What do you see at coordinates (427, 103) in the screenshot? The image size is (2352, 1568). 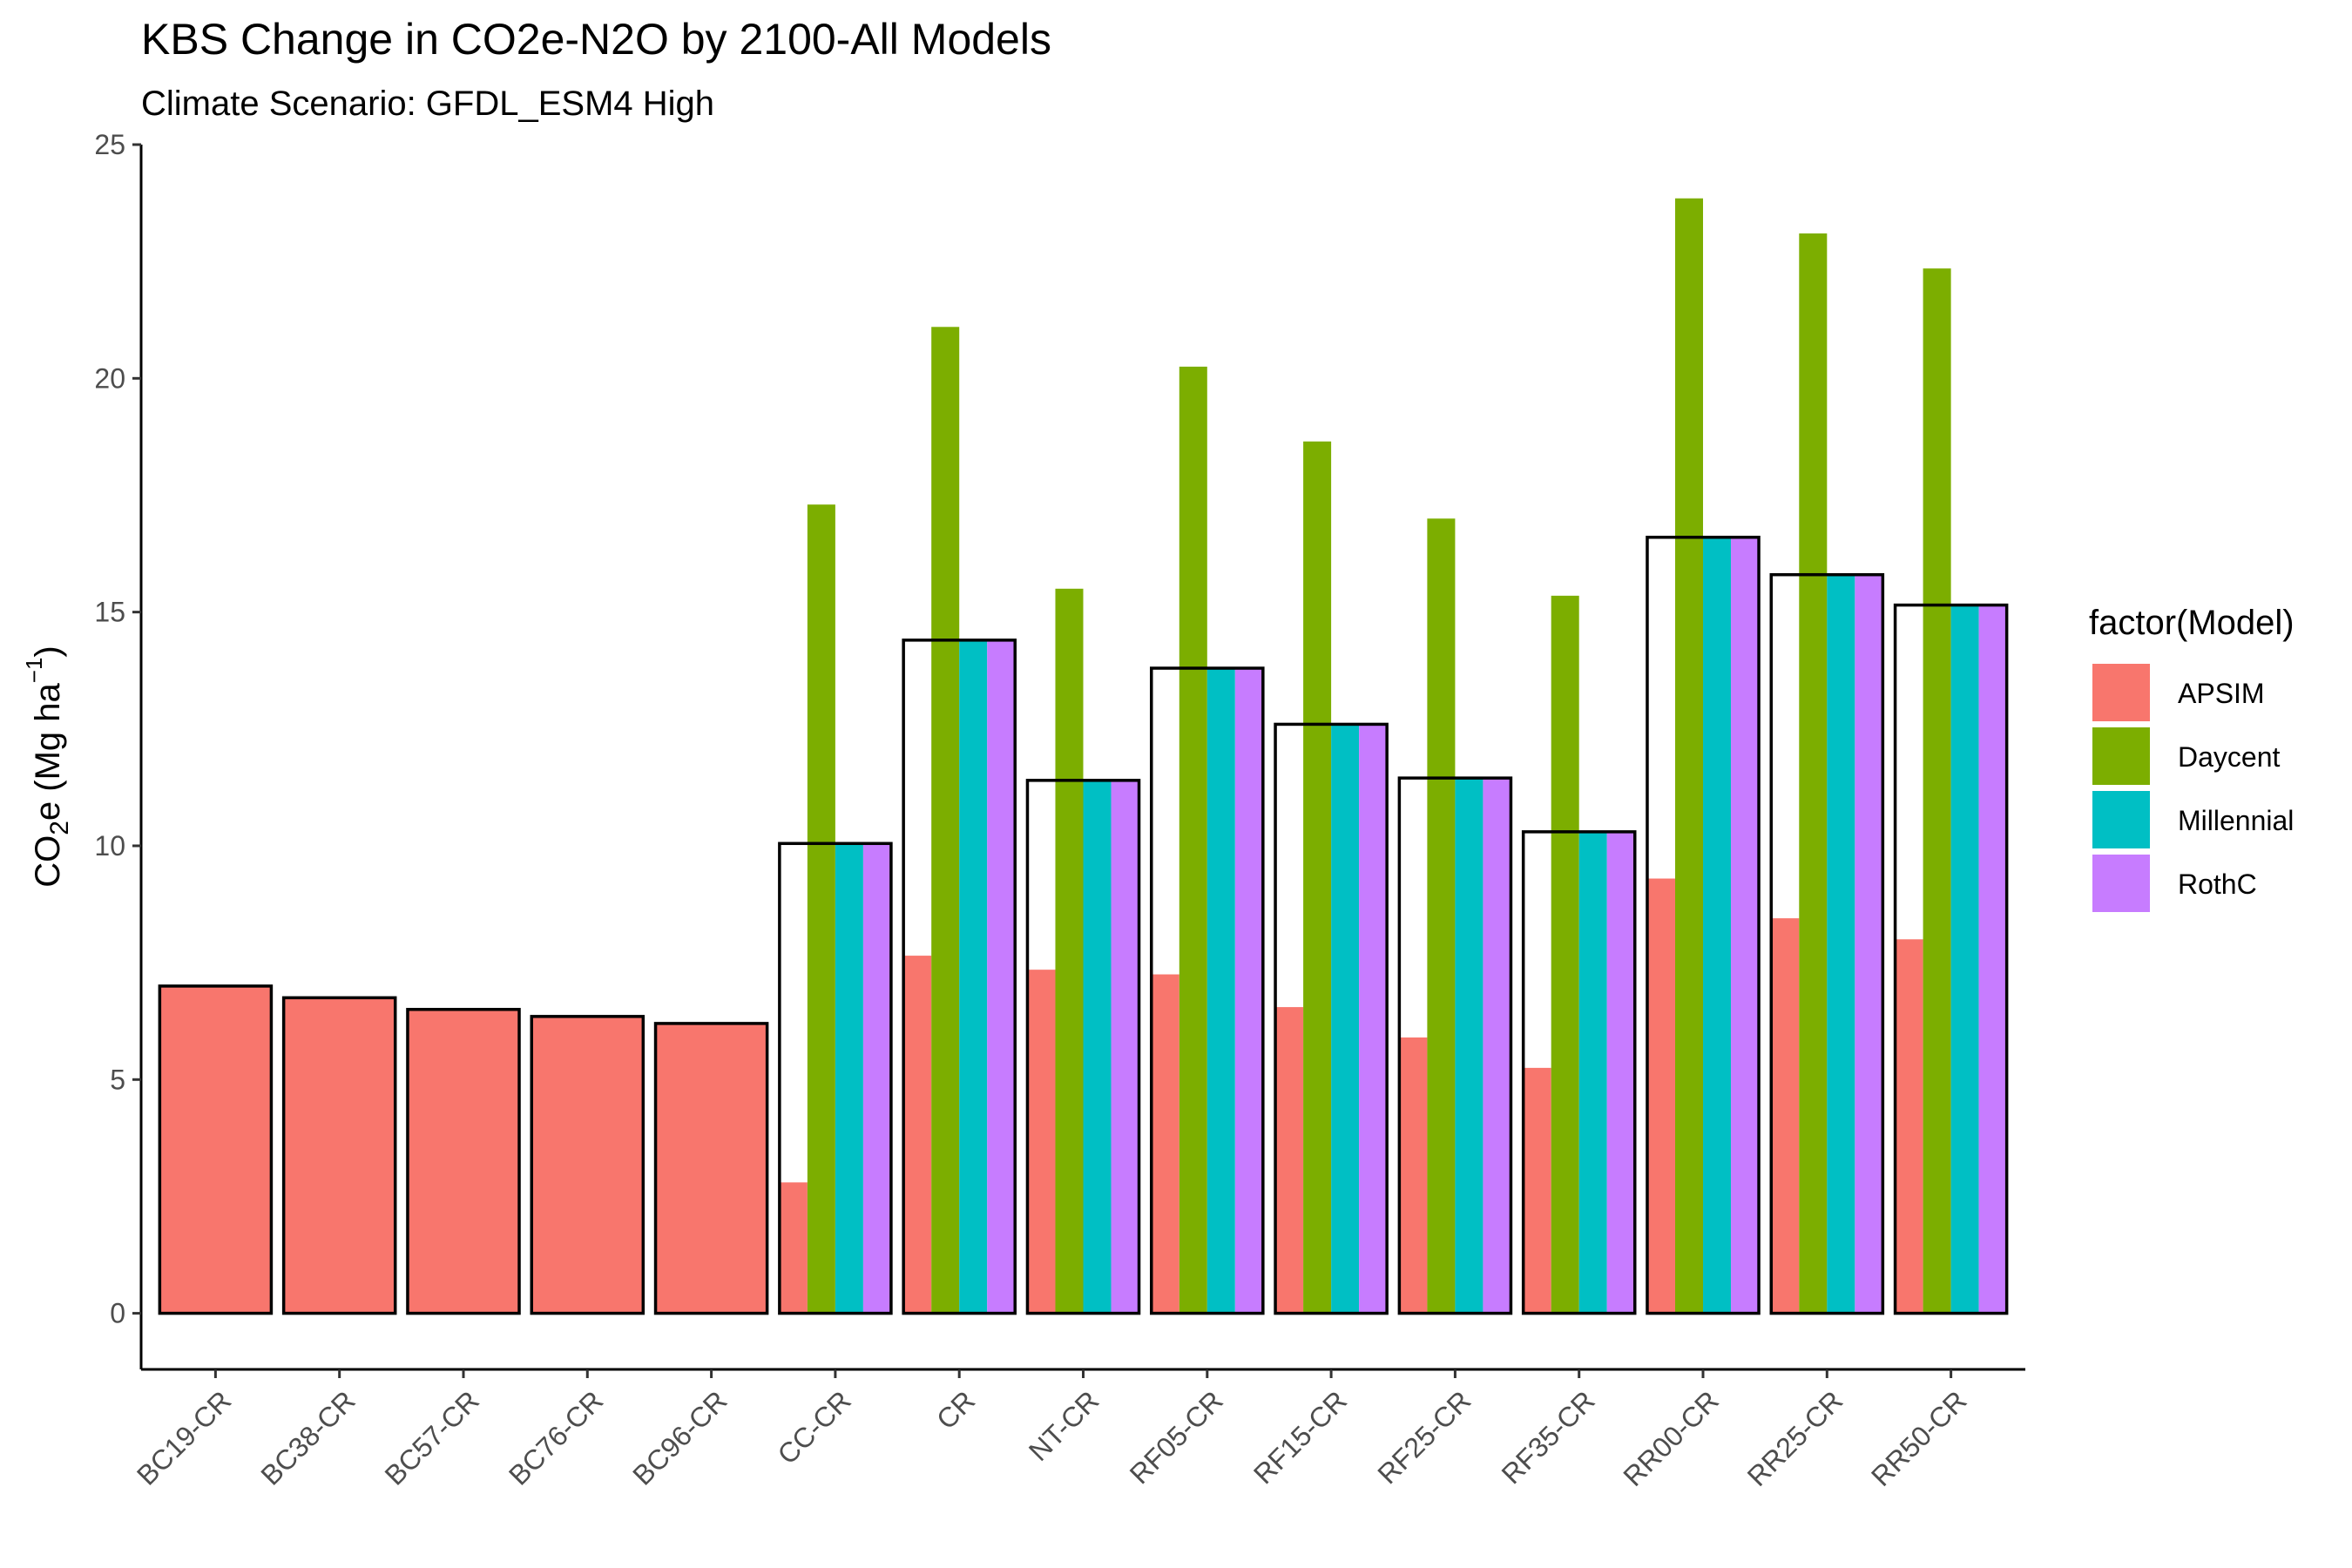 I see `chart-subtitle: Climate Scenario: GFDL_ESM4 High` at bounding box center [427, 103].